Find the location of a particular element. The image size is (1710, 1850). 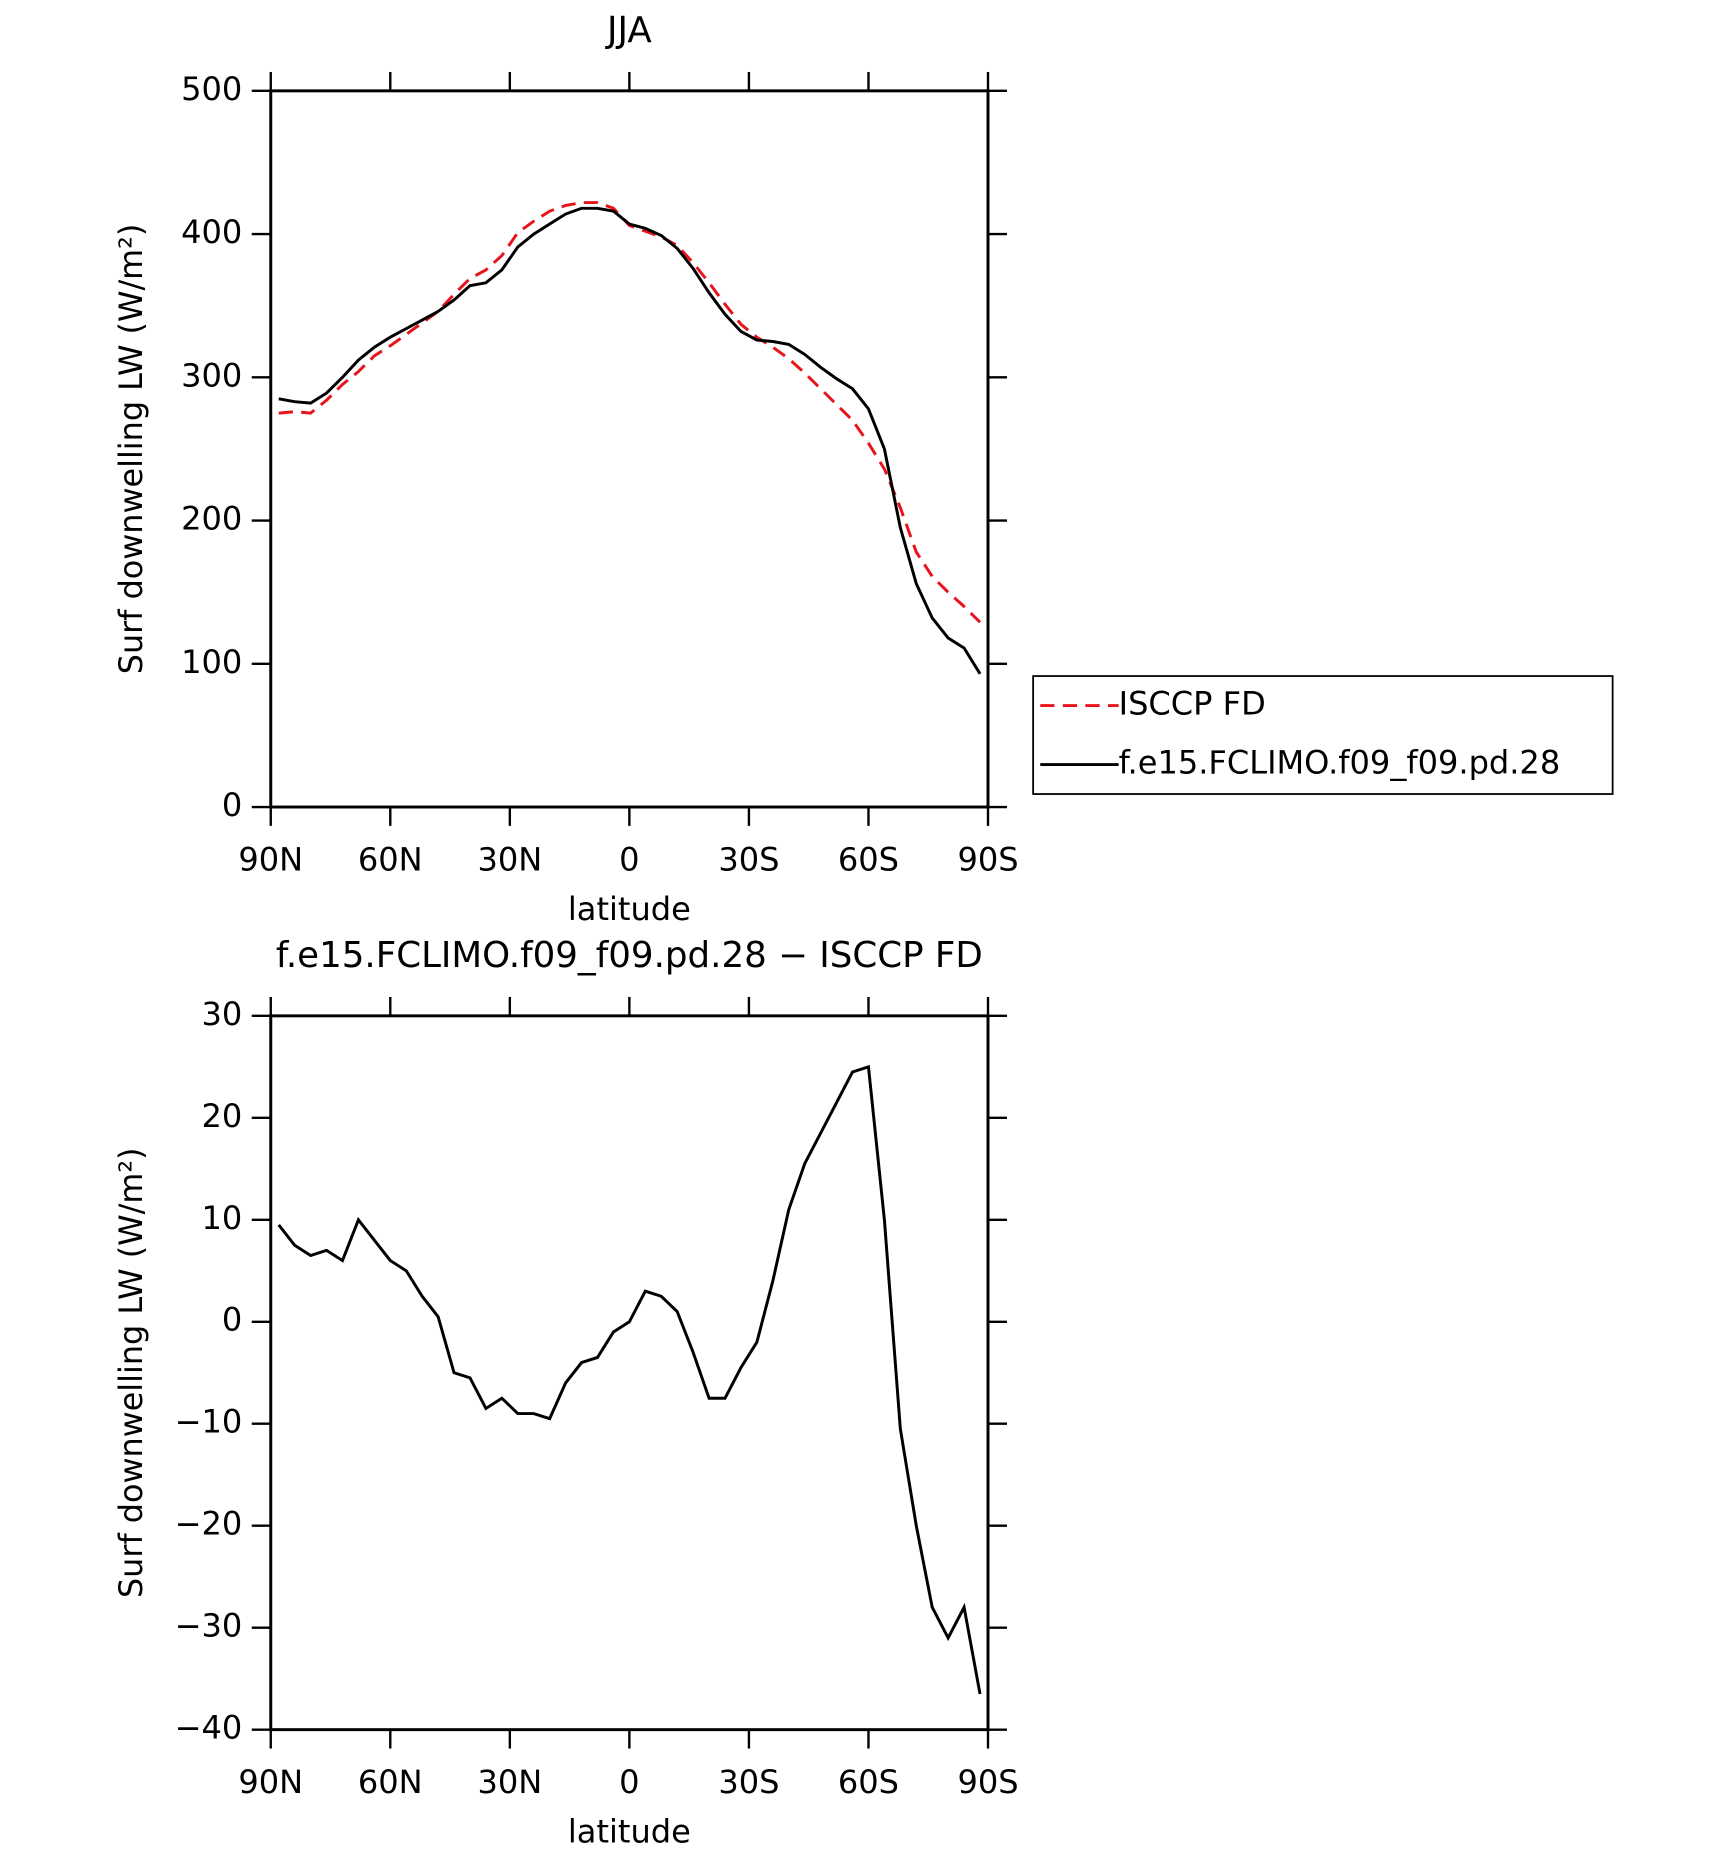

y-tick-label: 100 is located at coordinates (211, 662).